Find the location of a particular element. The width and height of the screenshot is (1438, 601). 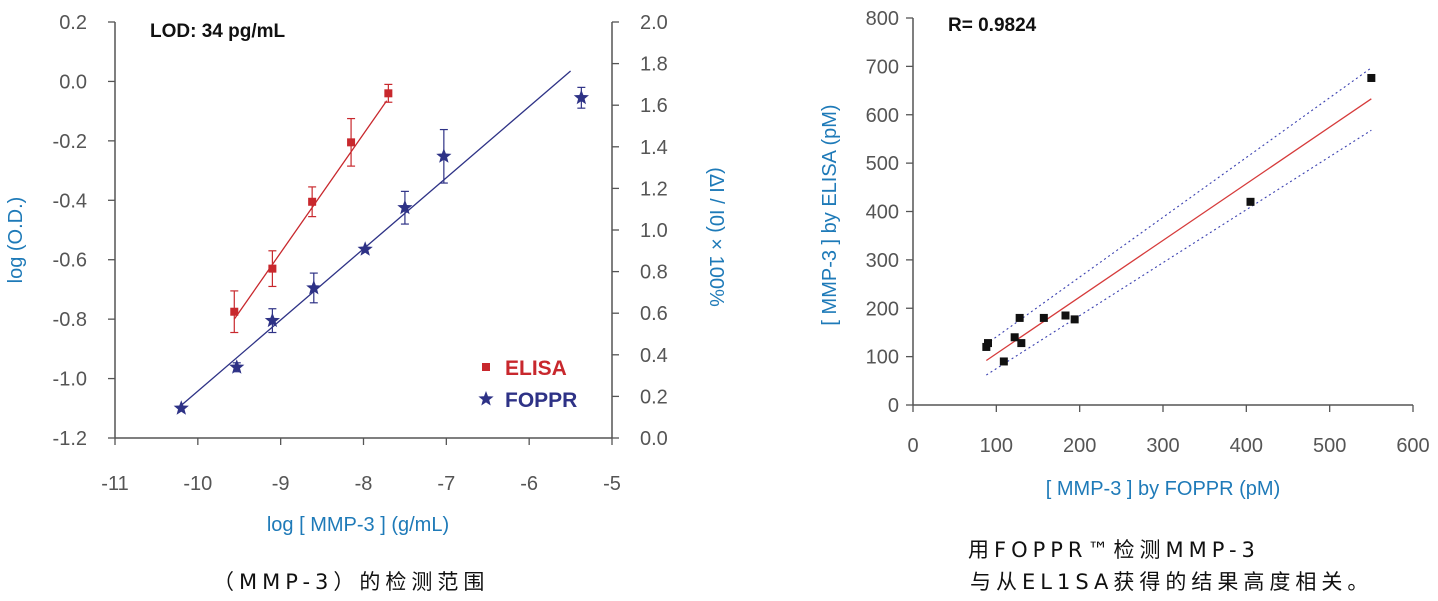

x-tick-label: 300 is located at coordinates (1162, 446).